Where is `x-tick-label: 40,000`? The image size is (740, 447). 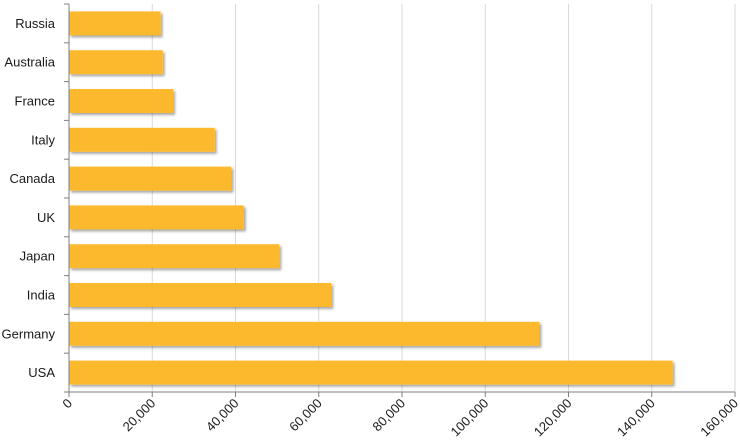 x-tick-label: 40,000 is located at coordinates (222, 415).